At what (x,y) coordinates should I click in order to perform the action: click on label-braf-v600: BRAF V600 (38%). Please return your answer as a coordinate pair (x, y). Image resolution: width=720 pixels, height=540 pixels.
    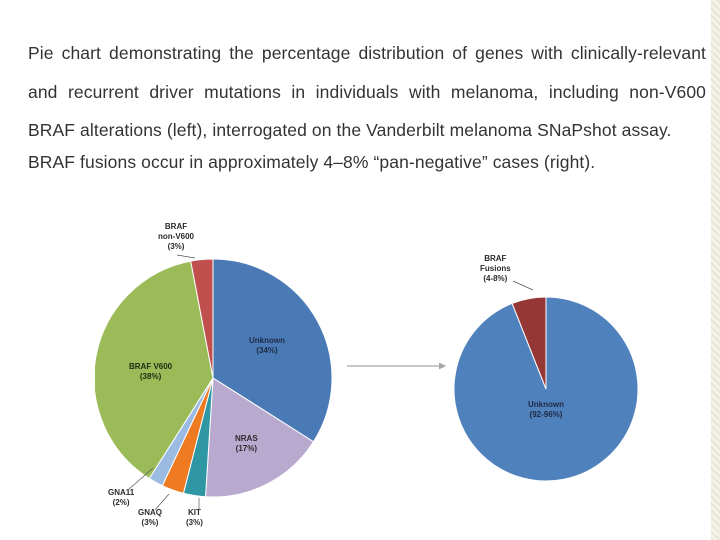
    Looking at the image, I should click on (150, 372).